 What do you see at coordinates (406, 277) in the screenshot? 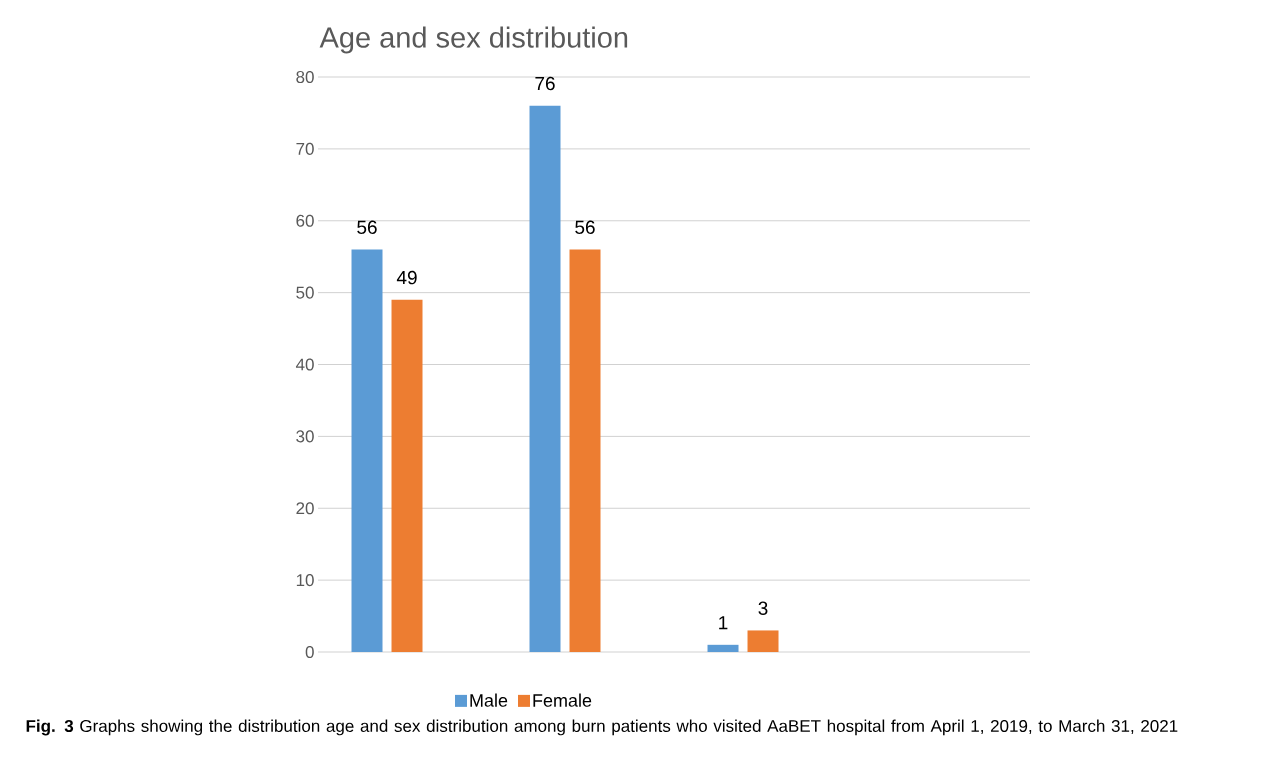
I see `data-label: 49` at bounding box center [406, 277].